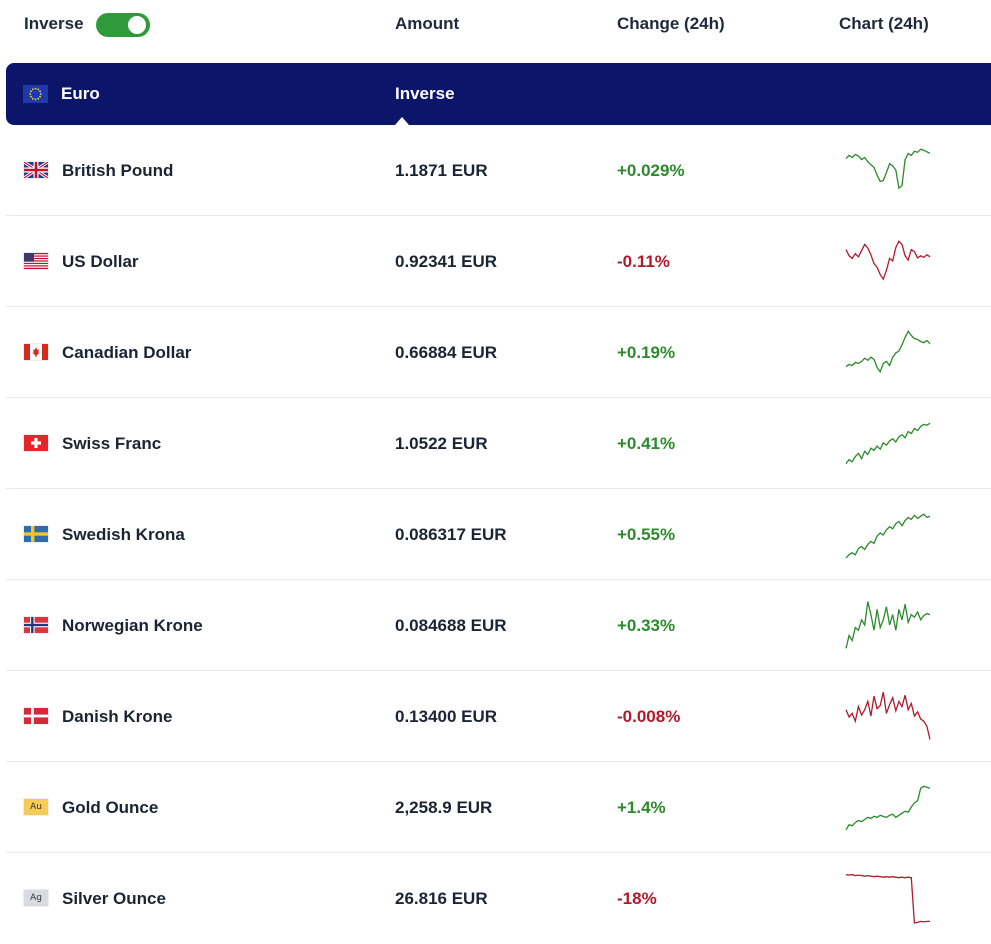  What do you see at coordinates (117, 716) in the screenshot?
I see `currency-name: Danish Krone` at bounding box center [117, 716].